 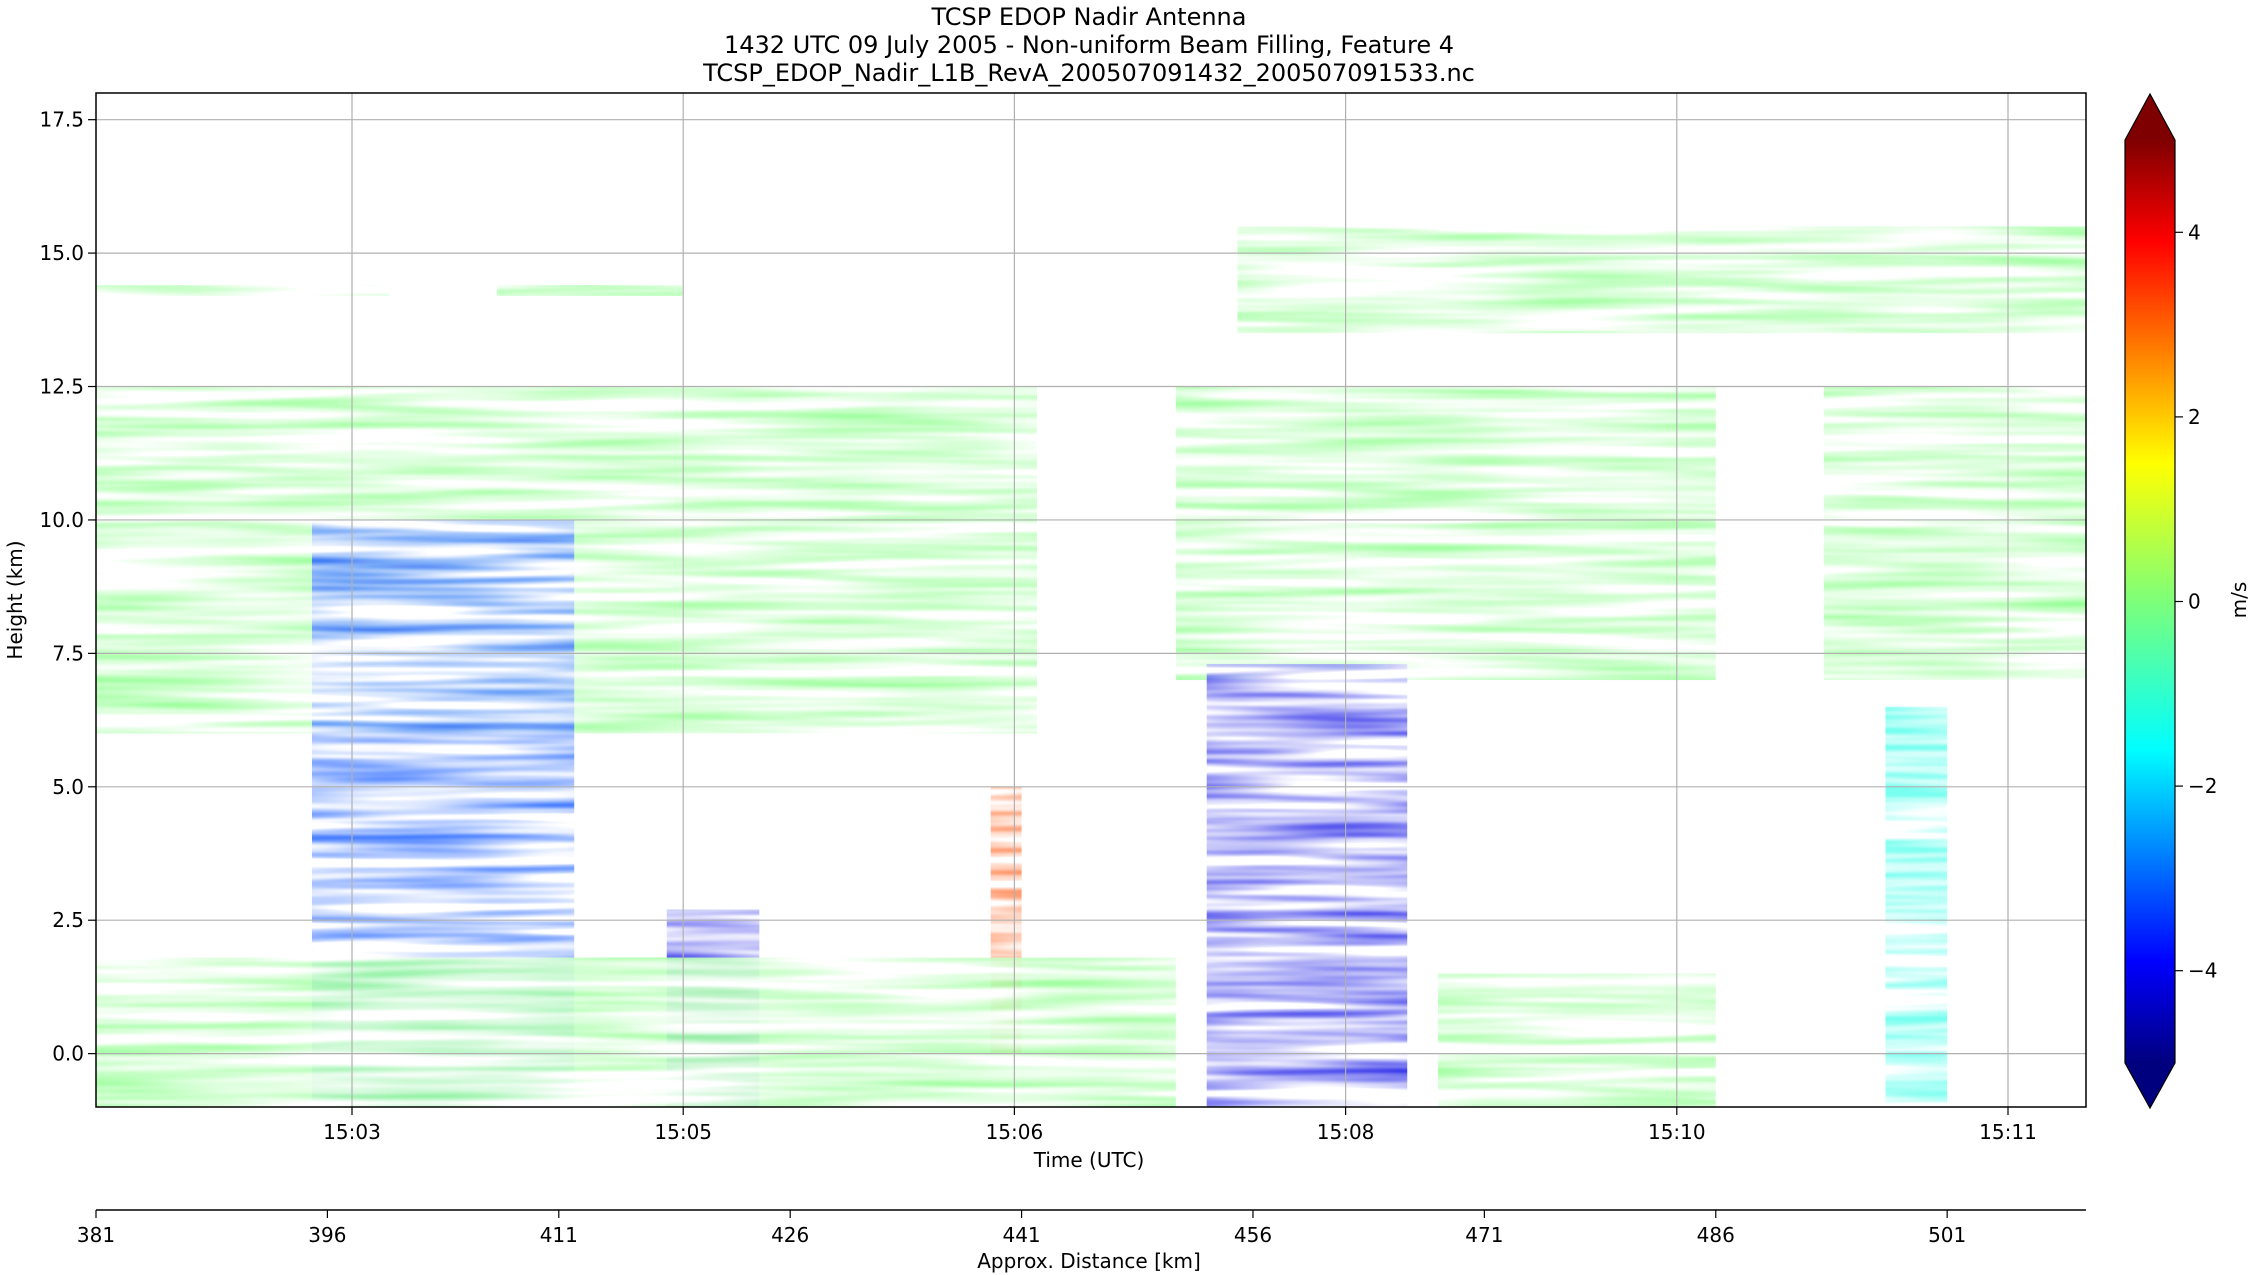 I want to click on colorbar-extend-max, so click(x=2150, y=117).